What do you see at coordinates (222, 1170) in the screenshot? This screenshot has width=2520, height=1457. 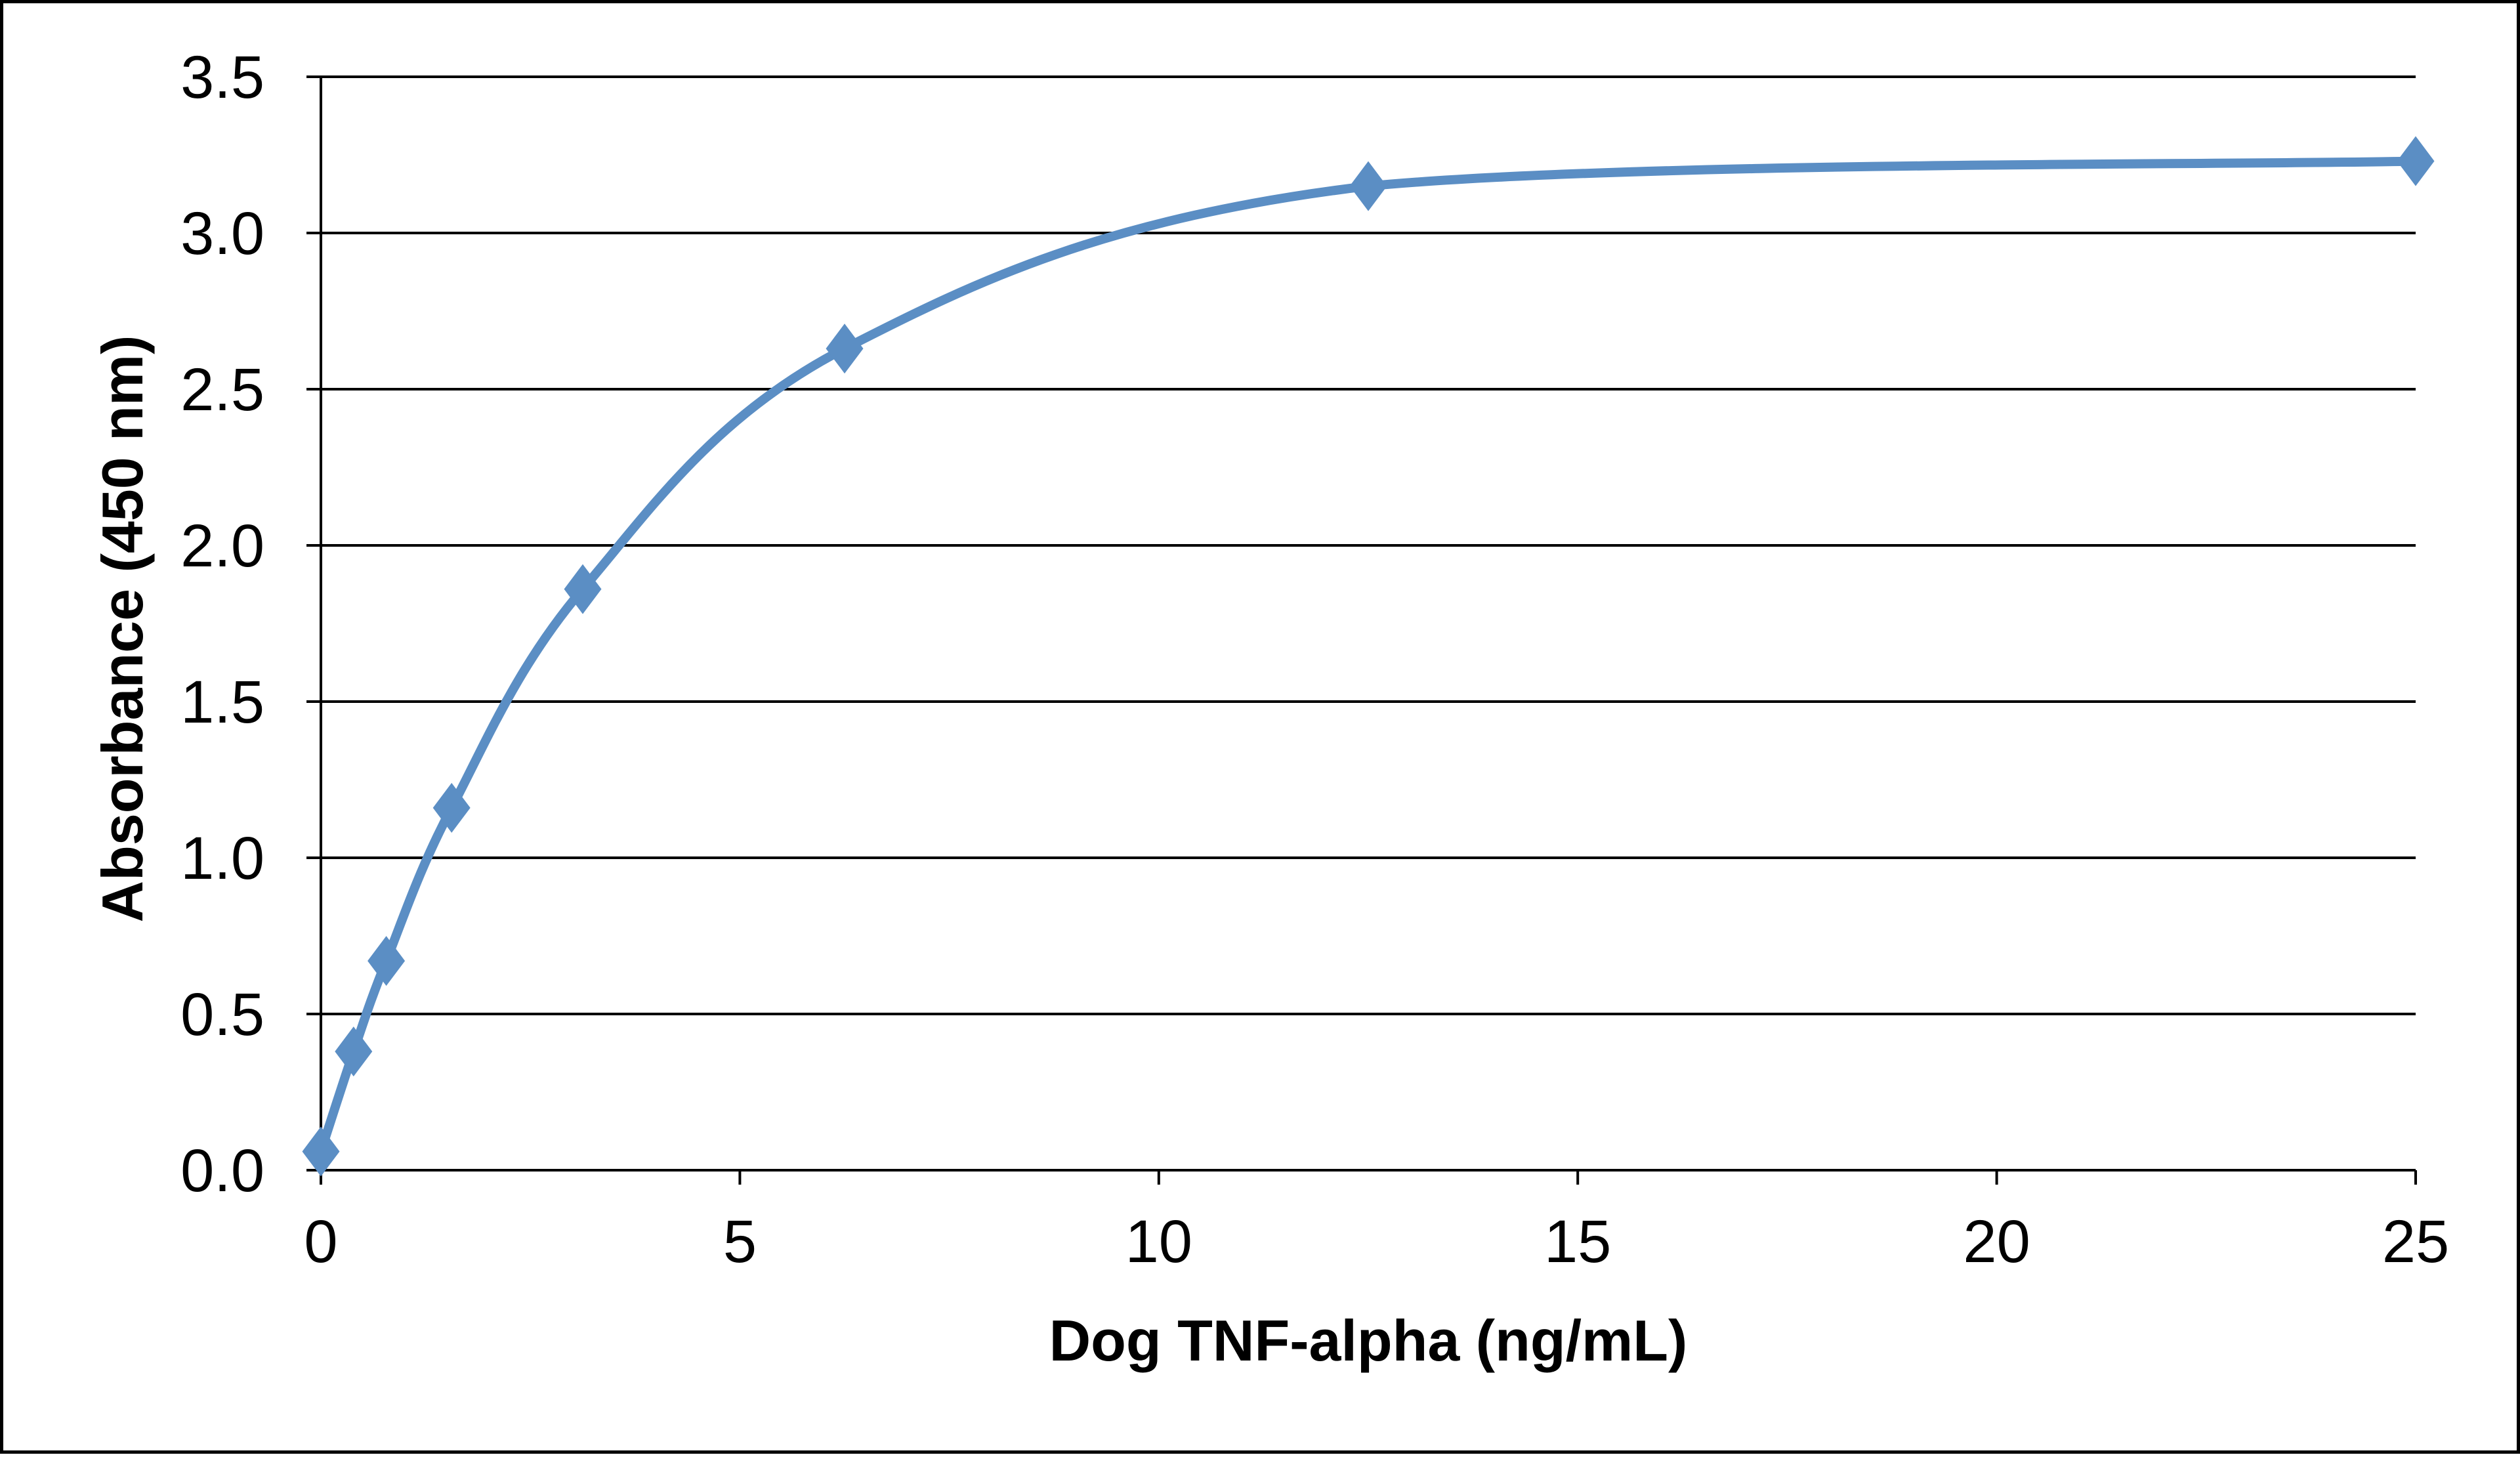 I see `y-tick-label: 0.0` at bounding box center [222, 1170].